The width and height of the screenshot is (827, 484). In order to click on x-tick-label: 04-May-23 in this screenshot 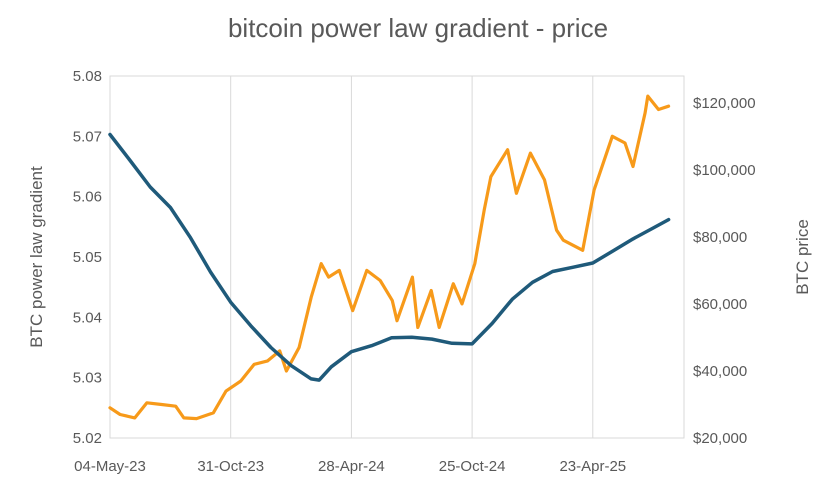, I will do `click(110, 466)`.